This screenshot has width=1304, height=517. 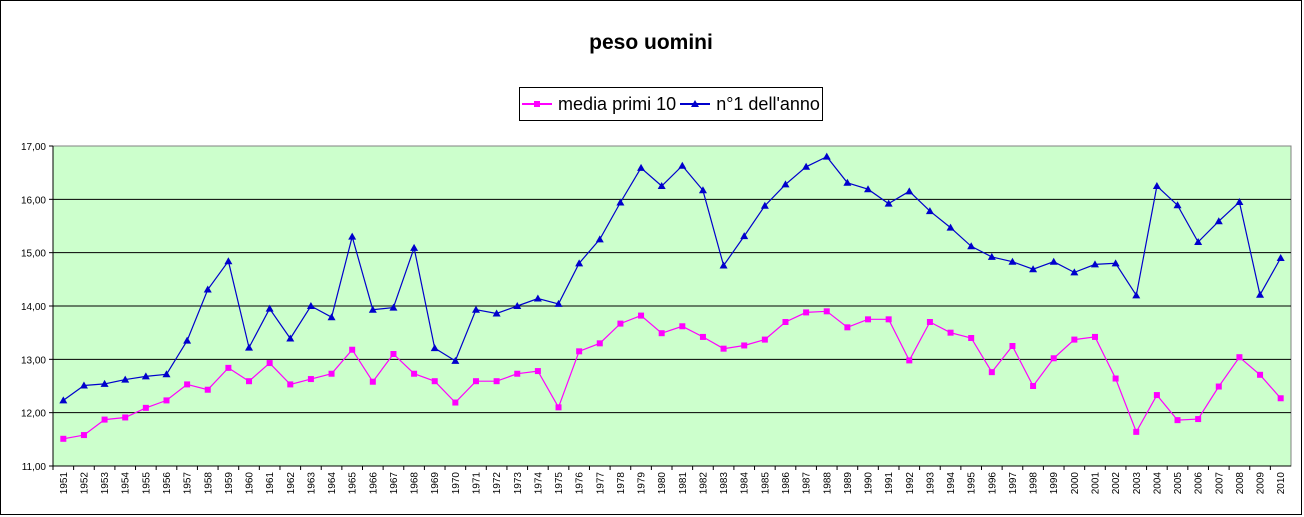 What do you see at coordinates (827, 483) in the screenshot?
I see `x-tick-label: 1988` at bounding box center [827, 483].